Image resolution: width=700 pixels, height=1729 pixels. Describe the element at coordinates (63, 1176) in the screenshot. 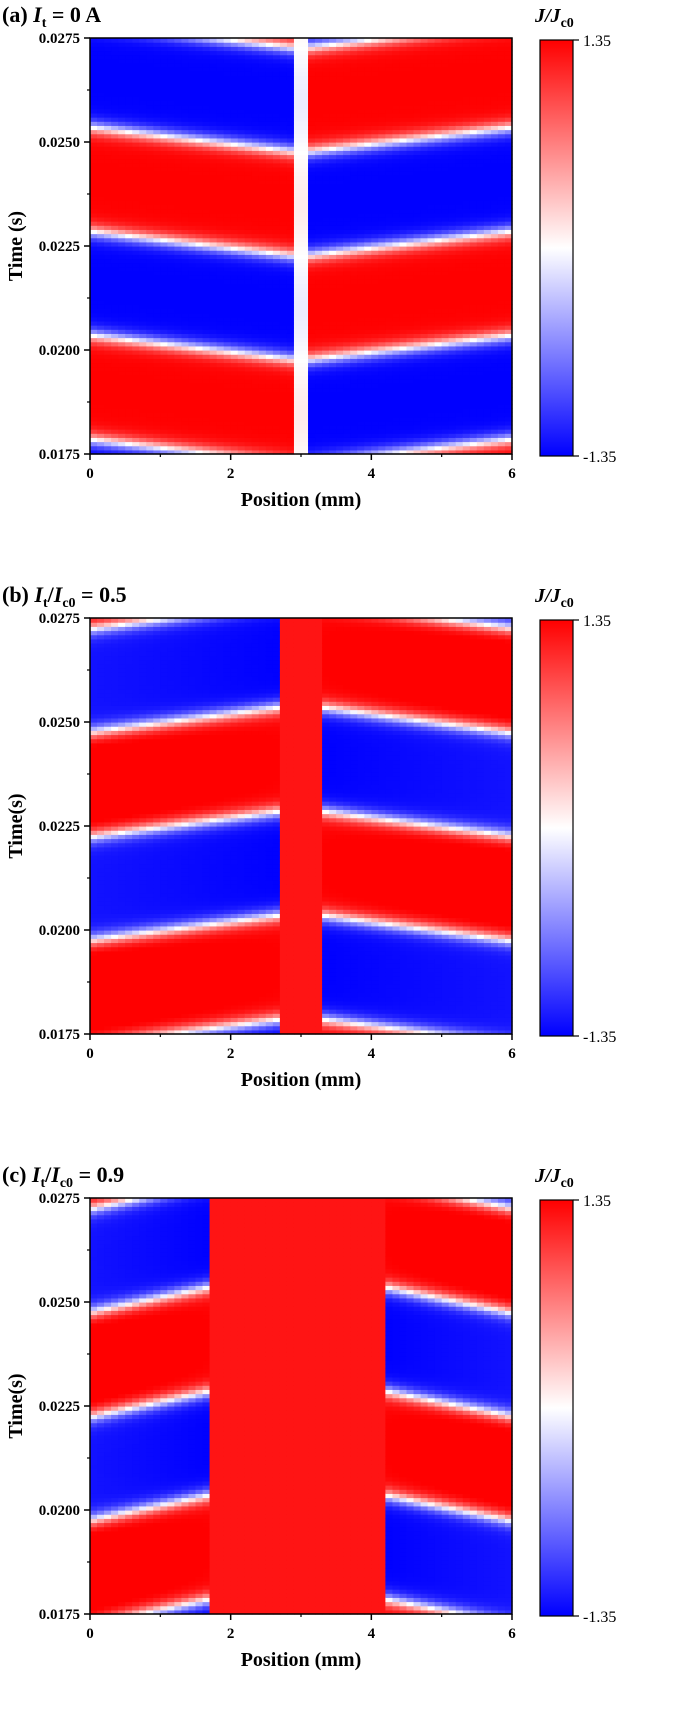

I see `panel-title: (c) It/Ic0 = 0.9` at that location.